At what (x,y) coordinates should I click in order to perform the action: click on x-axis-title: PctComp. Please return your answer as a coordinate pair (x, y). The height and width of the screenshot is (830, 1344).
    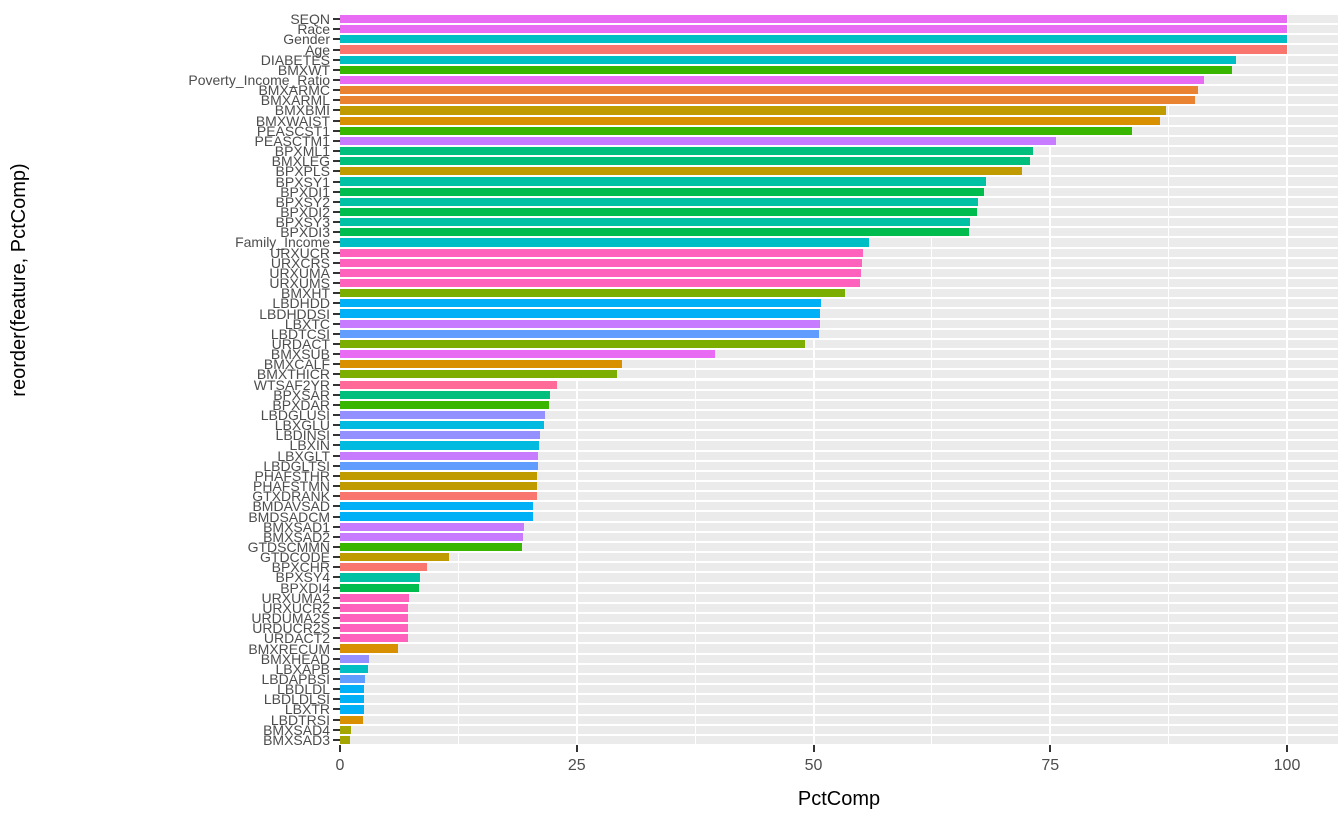
    Looking at the image, I should click on (839, 799).